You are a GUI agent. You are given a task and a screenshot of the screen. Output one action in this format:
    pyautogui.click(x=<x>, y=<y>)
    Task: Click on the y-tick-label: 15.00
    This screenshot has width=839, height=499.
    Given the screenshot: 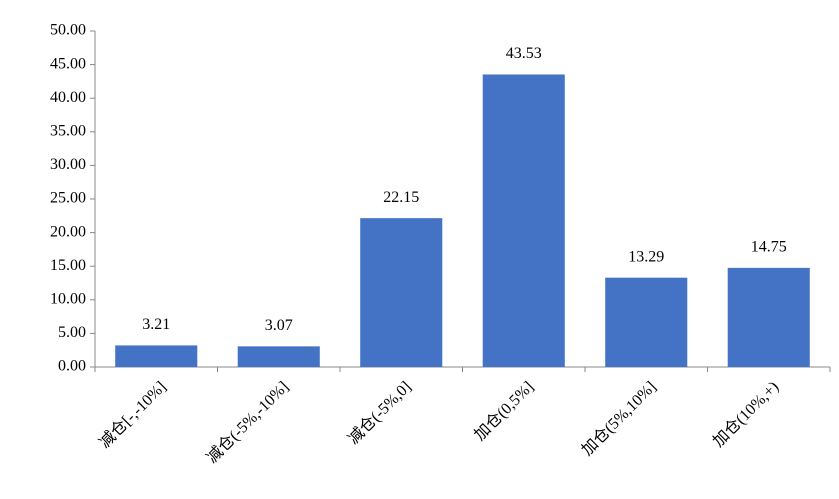 What is the action you would take?
    pyautogui.click(x=68, y=265)
    